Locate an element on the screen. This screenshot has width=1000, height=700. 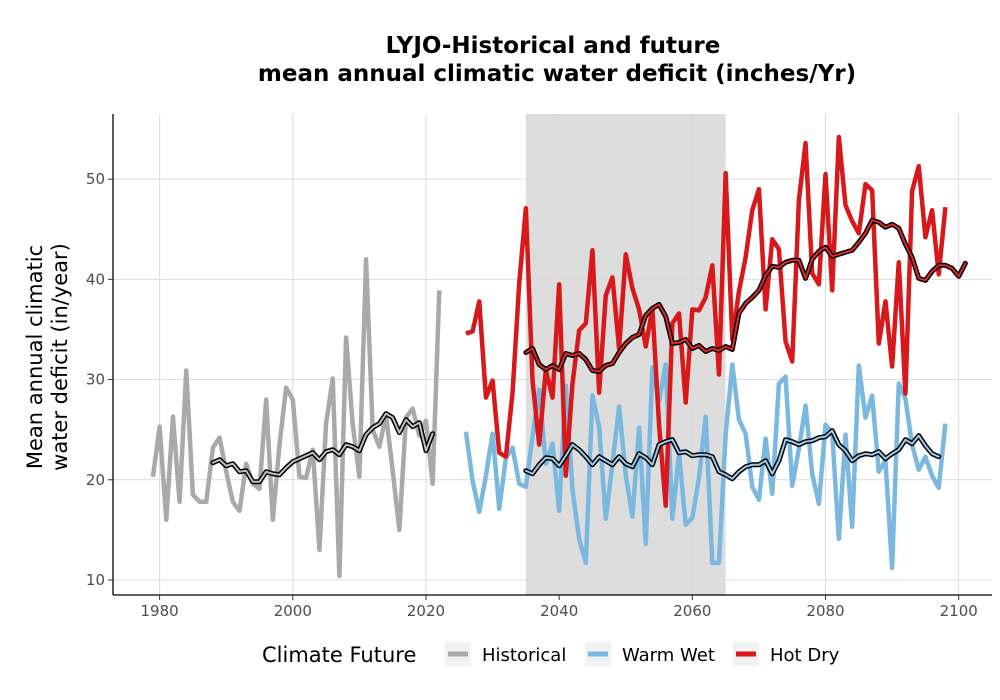
x-tick-label: 2080 is located at coordinates (825, 611).